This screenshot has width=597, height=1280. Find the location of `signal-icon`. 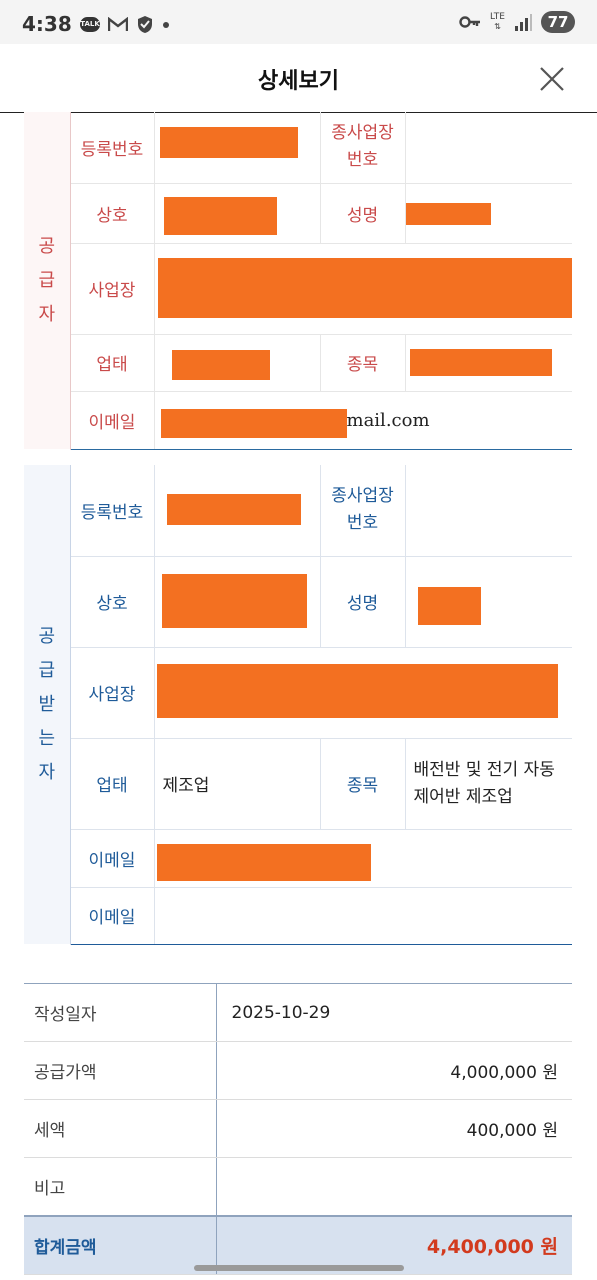

signal-icon is located at coordinates (523, 22).